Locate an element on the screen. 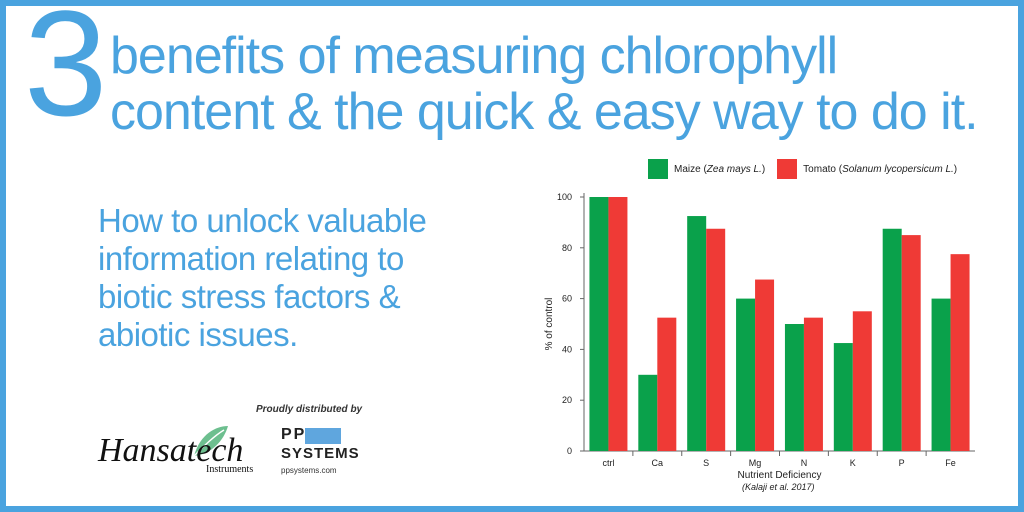 The height and width of the screenshot is (512, 1024). bar-tomato-fe is located at coordinates (960, 352).